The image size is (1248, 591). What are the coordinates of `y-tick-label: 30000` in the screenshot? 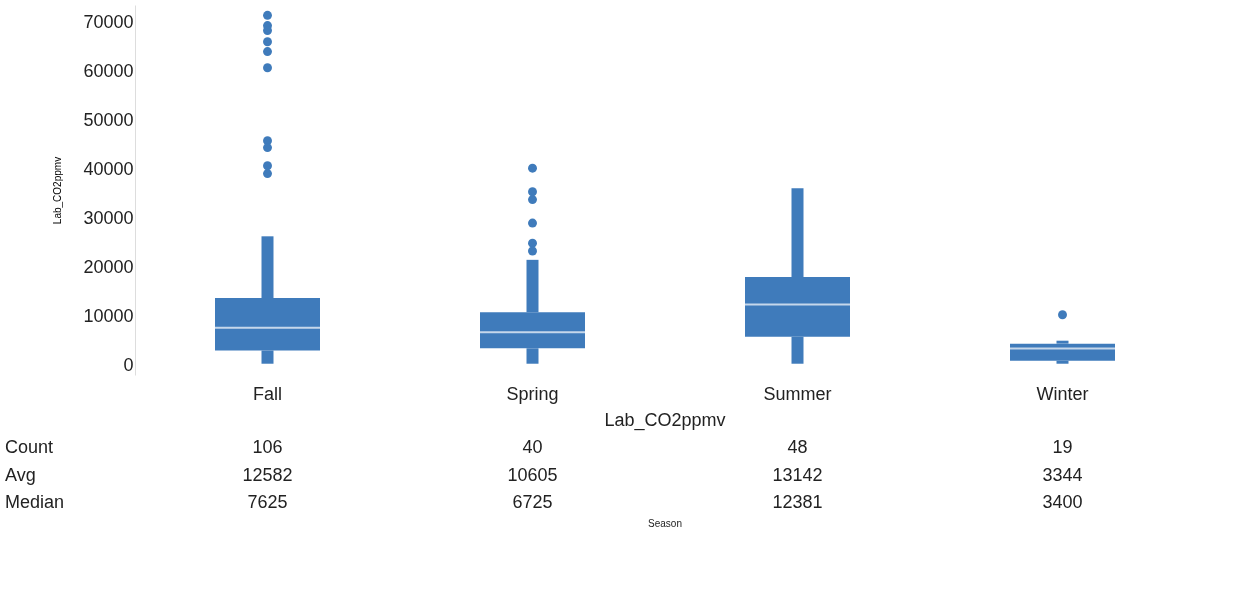 It's located at (108, 217).